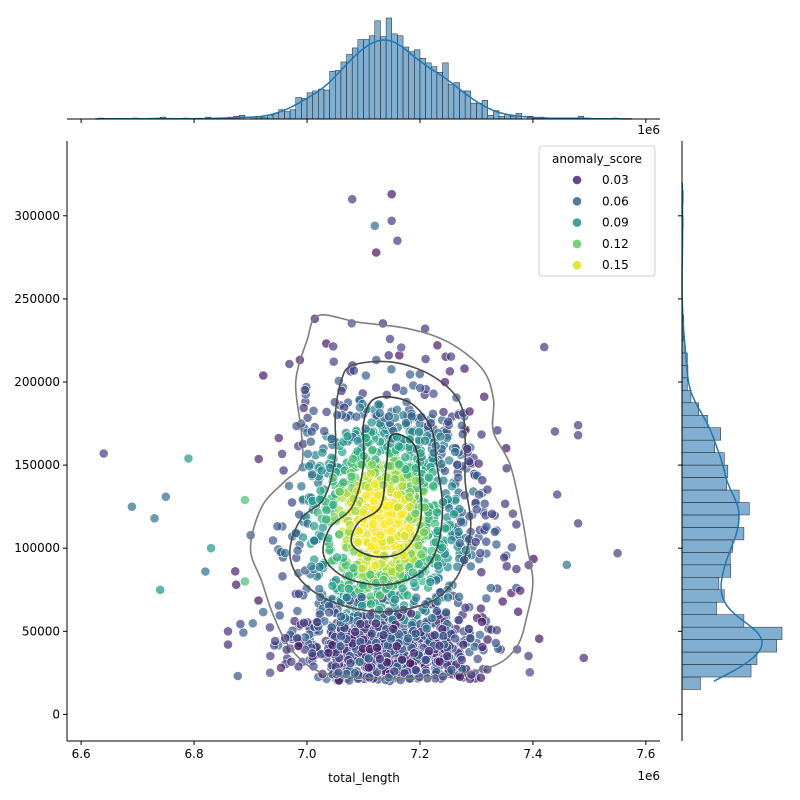  Describe the element at coordinates (419, 754) in the screenshot. I see `x-tick-label: 7.2` at that location.